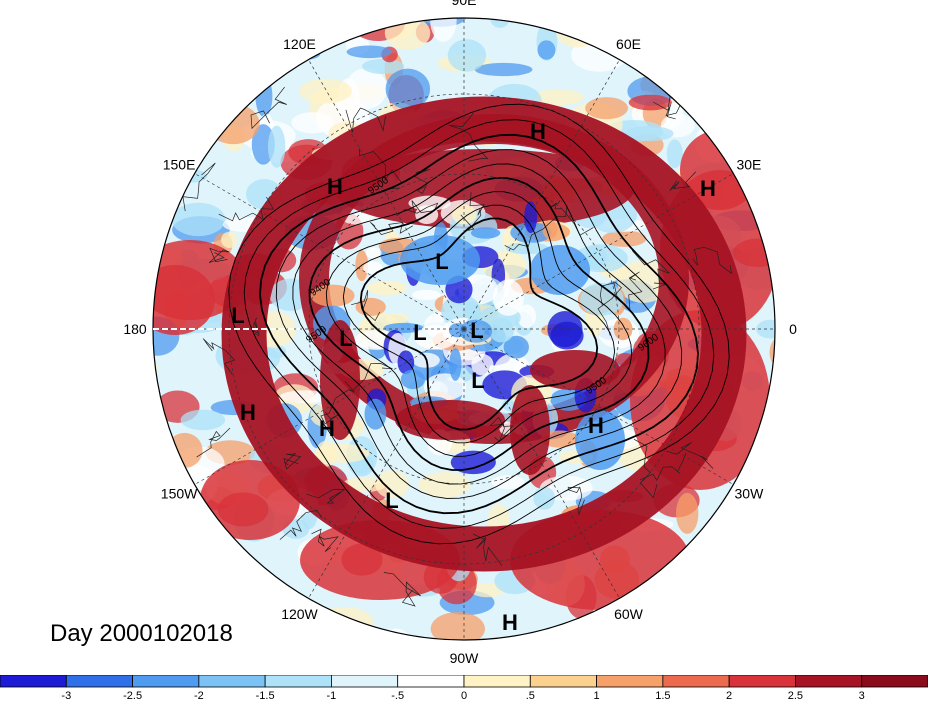 The height and width of the screenshot is (702, 928). What do you see at coordinates (299, 44) in the screenshot?
I see `longitude-label: 120E` at bounding box center [299, 44].